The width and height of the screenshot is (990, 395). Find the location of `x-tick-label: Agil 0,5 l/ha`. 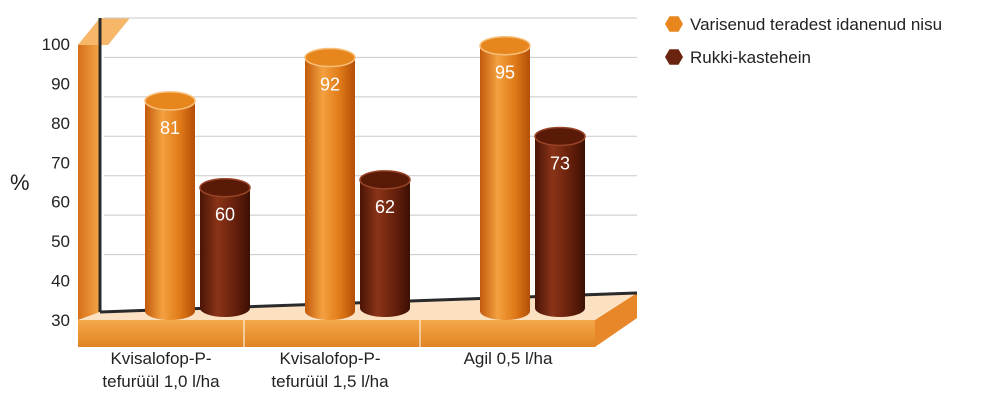

x-tick-label: Agil 0,5 l/ha is located at coordinates (508, 358).